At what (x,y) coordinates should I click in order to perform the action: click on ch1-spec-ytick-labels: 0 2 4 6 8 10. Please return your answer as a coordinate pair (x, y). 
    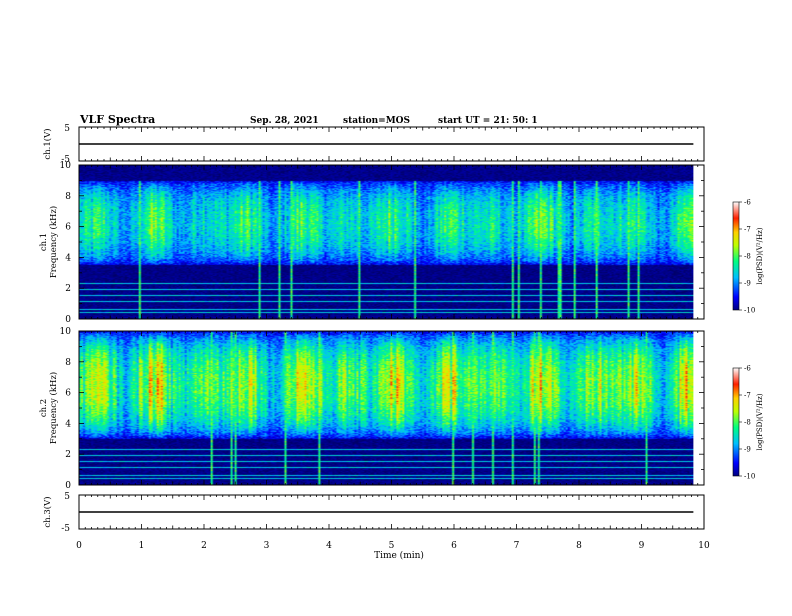
    Looking at the image, I should click on (66, 243).